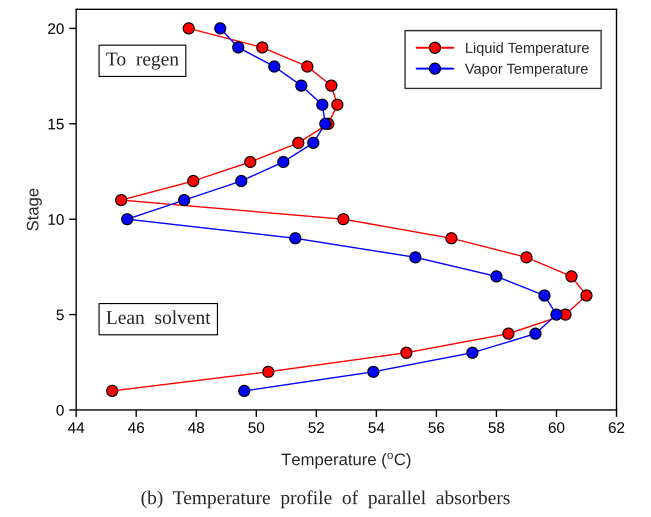 This screenshot has width=651, height=517. Describe the element at coordinates (136, 428) in the screenshot. I see `x-tick-label: 46` at that location.